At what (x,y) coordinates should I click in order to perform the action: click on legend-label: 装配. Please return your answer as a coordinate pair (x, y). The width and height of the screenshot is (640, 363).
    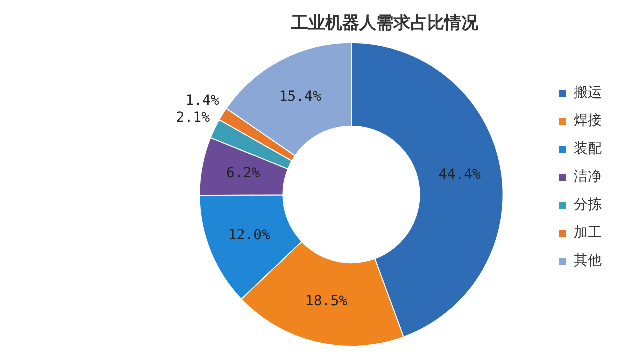
    Looking at the image, I should click on (588, 149).